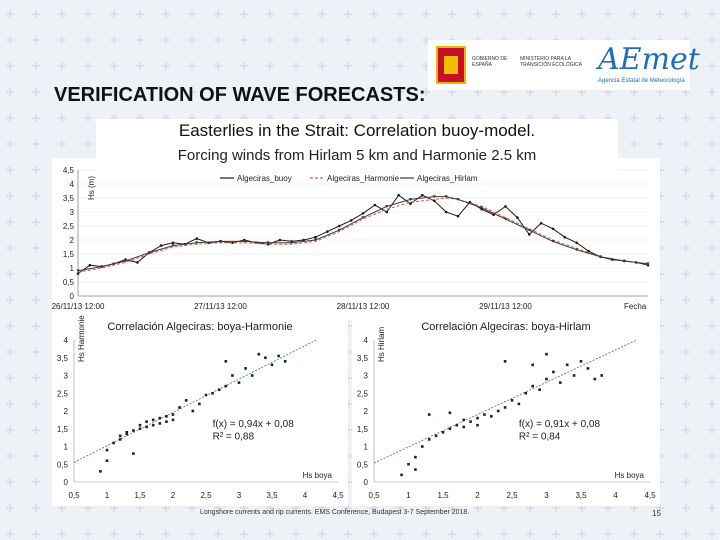 Image resolution: width=720 pixels, height=540 pixels. Describe the element at coordinates (254, 424) in the screenshot. I see `trend-equation: f(x) = 0,94x + 0,08` at that location.